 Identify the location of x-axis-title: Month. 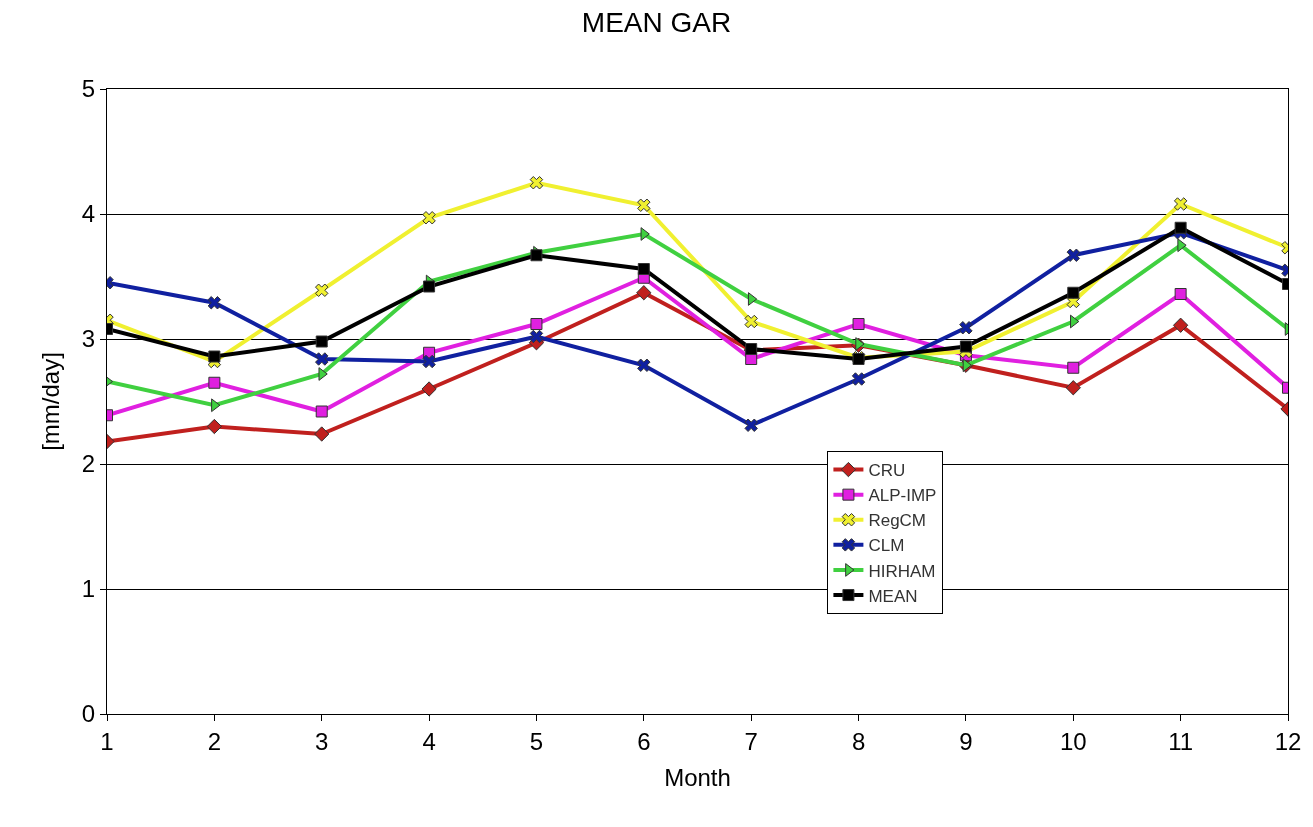
(697, 778).